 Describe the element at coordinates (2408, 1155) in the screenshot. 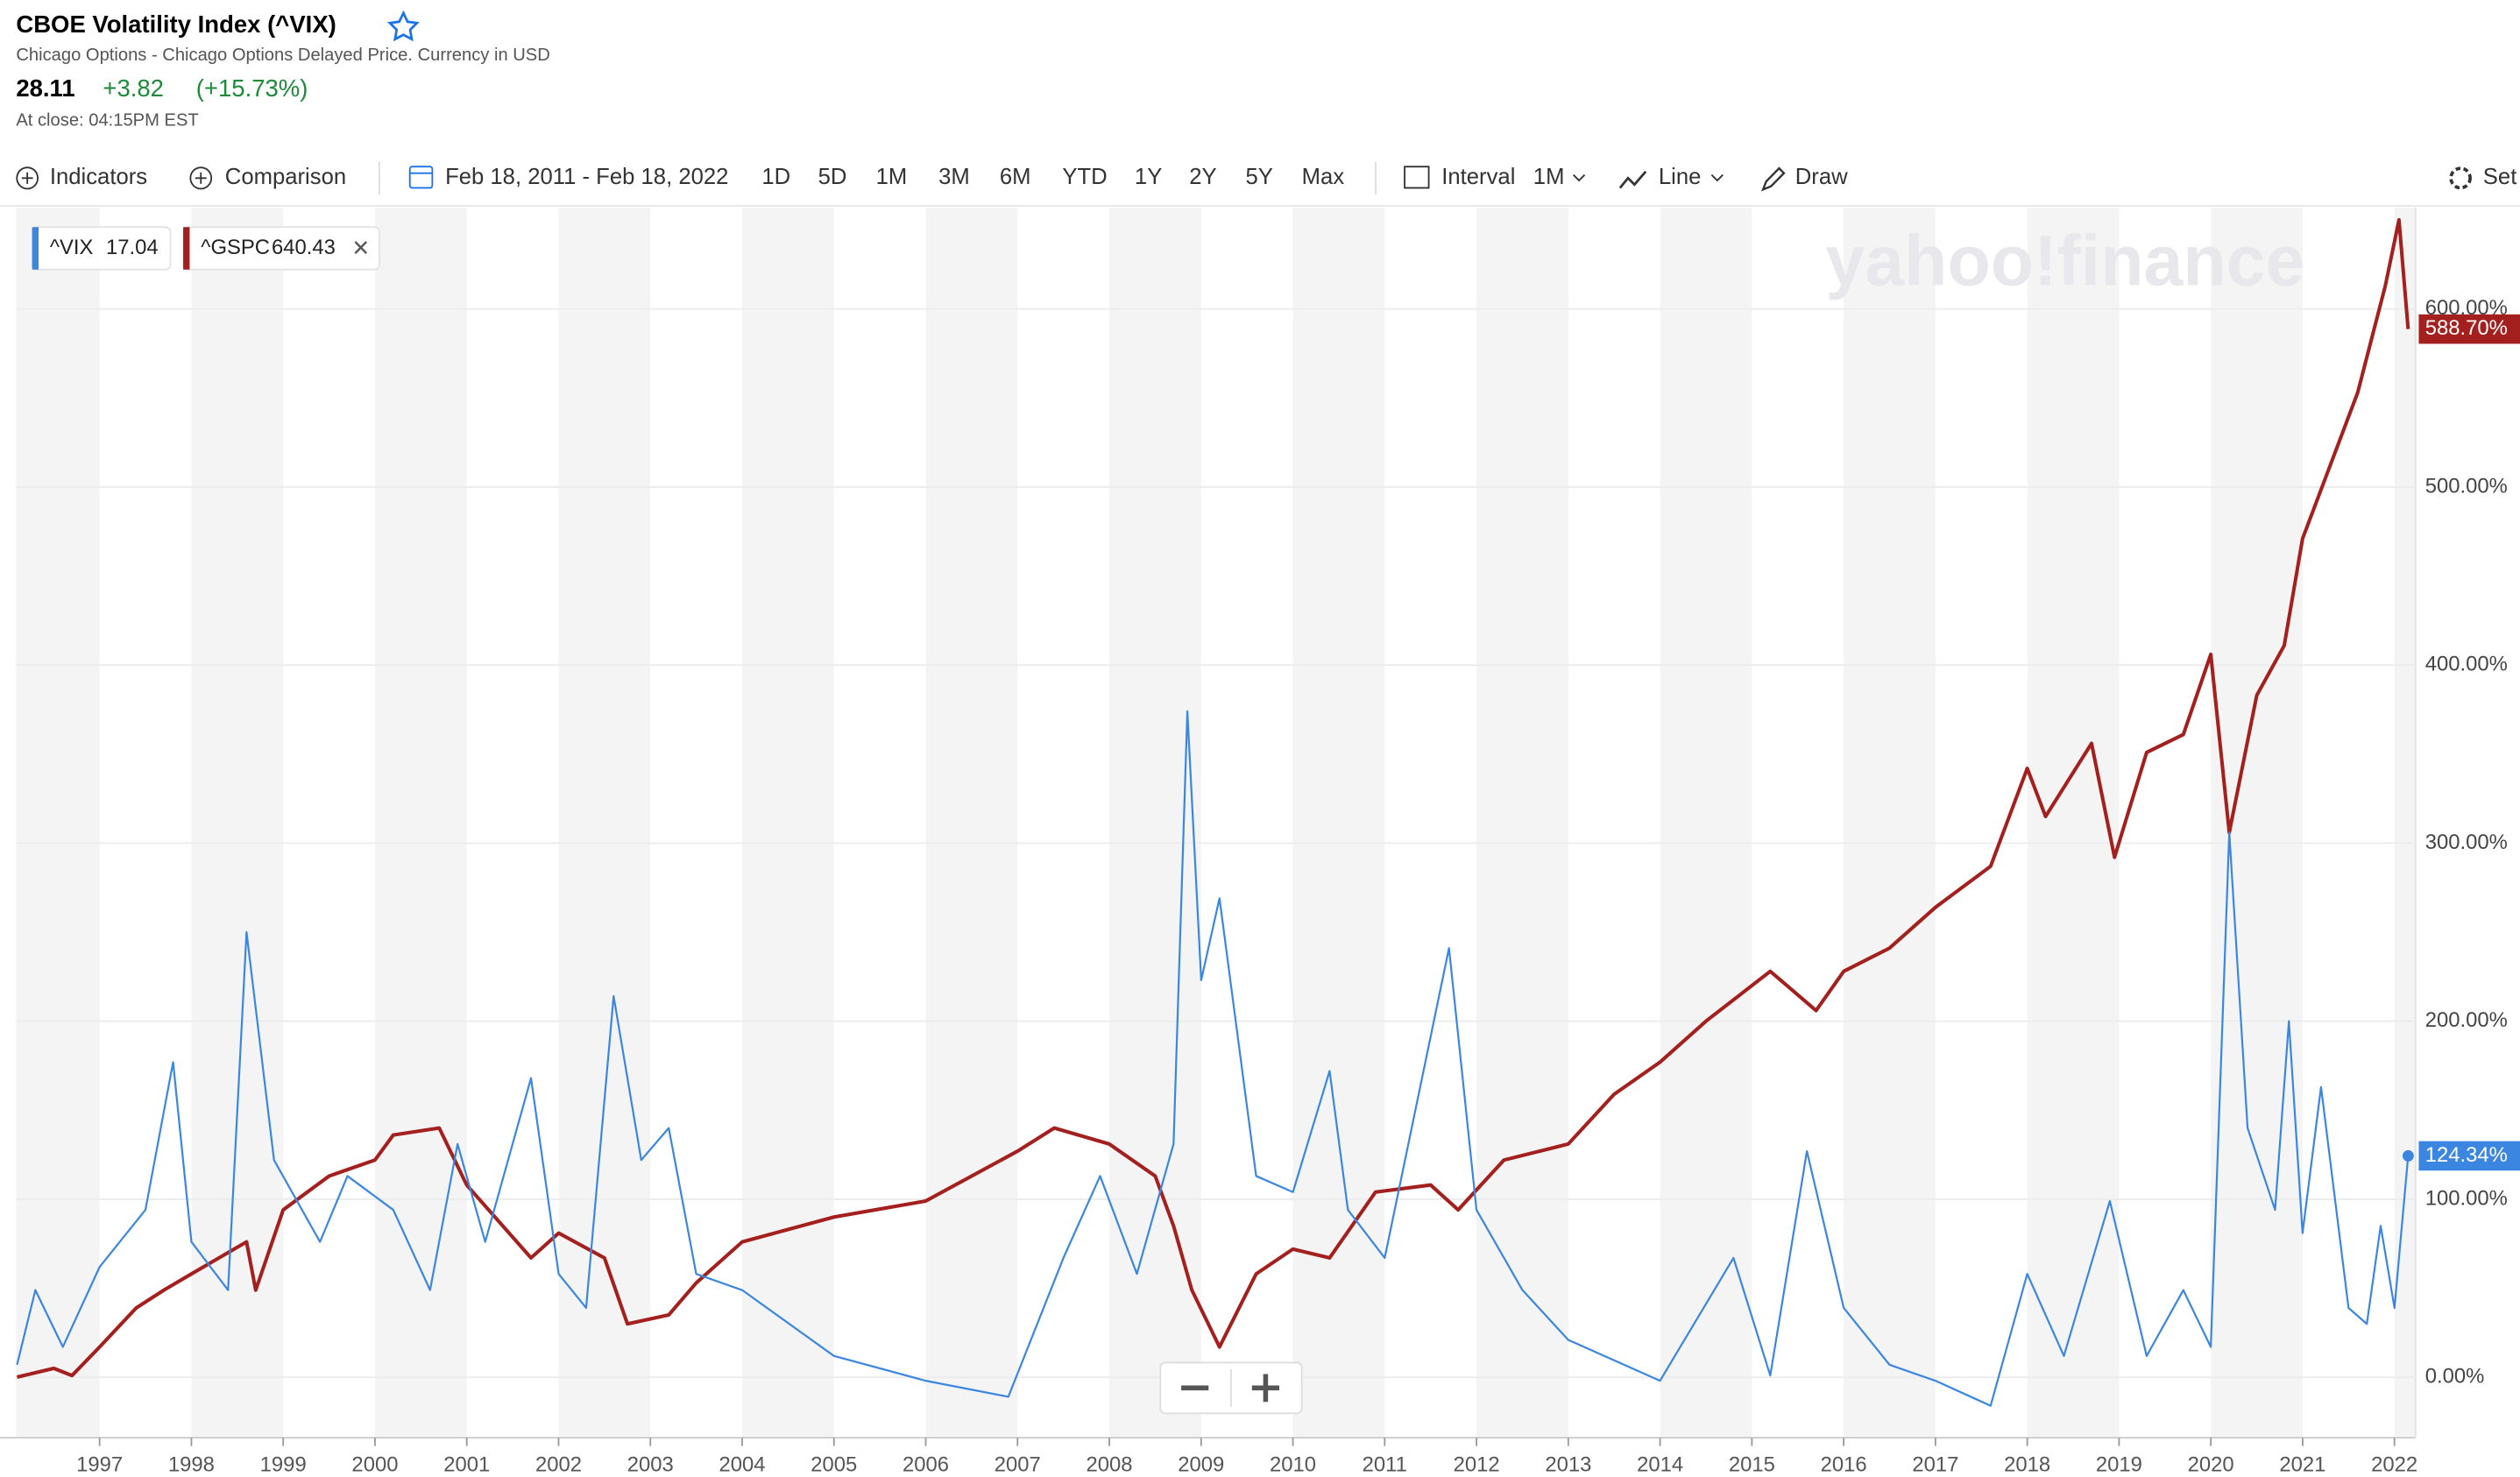

I see `last-point` at that location.